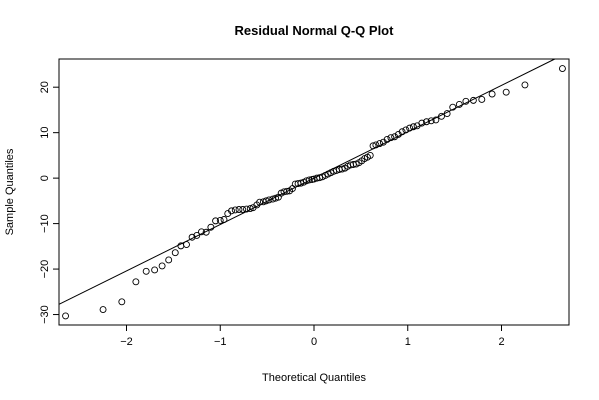 This screenshot has width=599, height=400. I want to click on x-axis-label: Theoretical Quantiles, so click(314, 378).